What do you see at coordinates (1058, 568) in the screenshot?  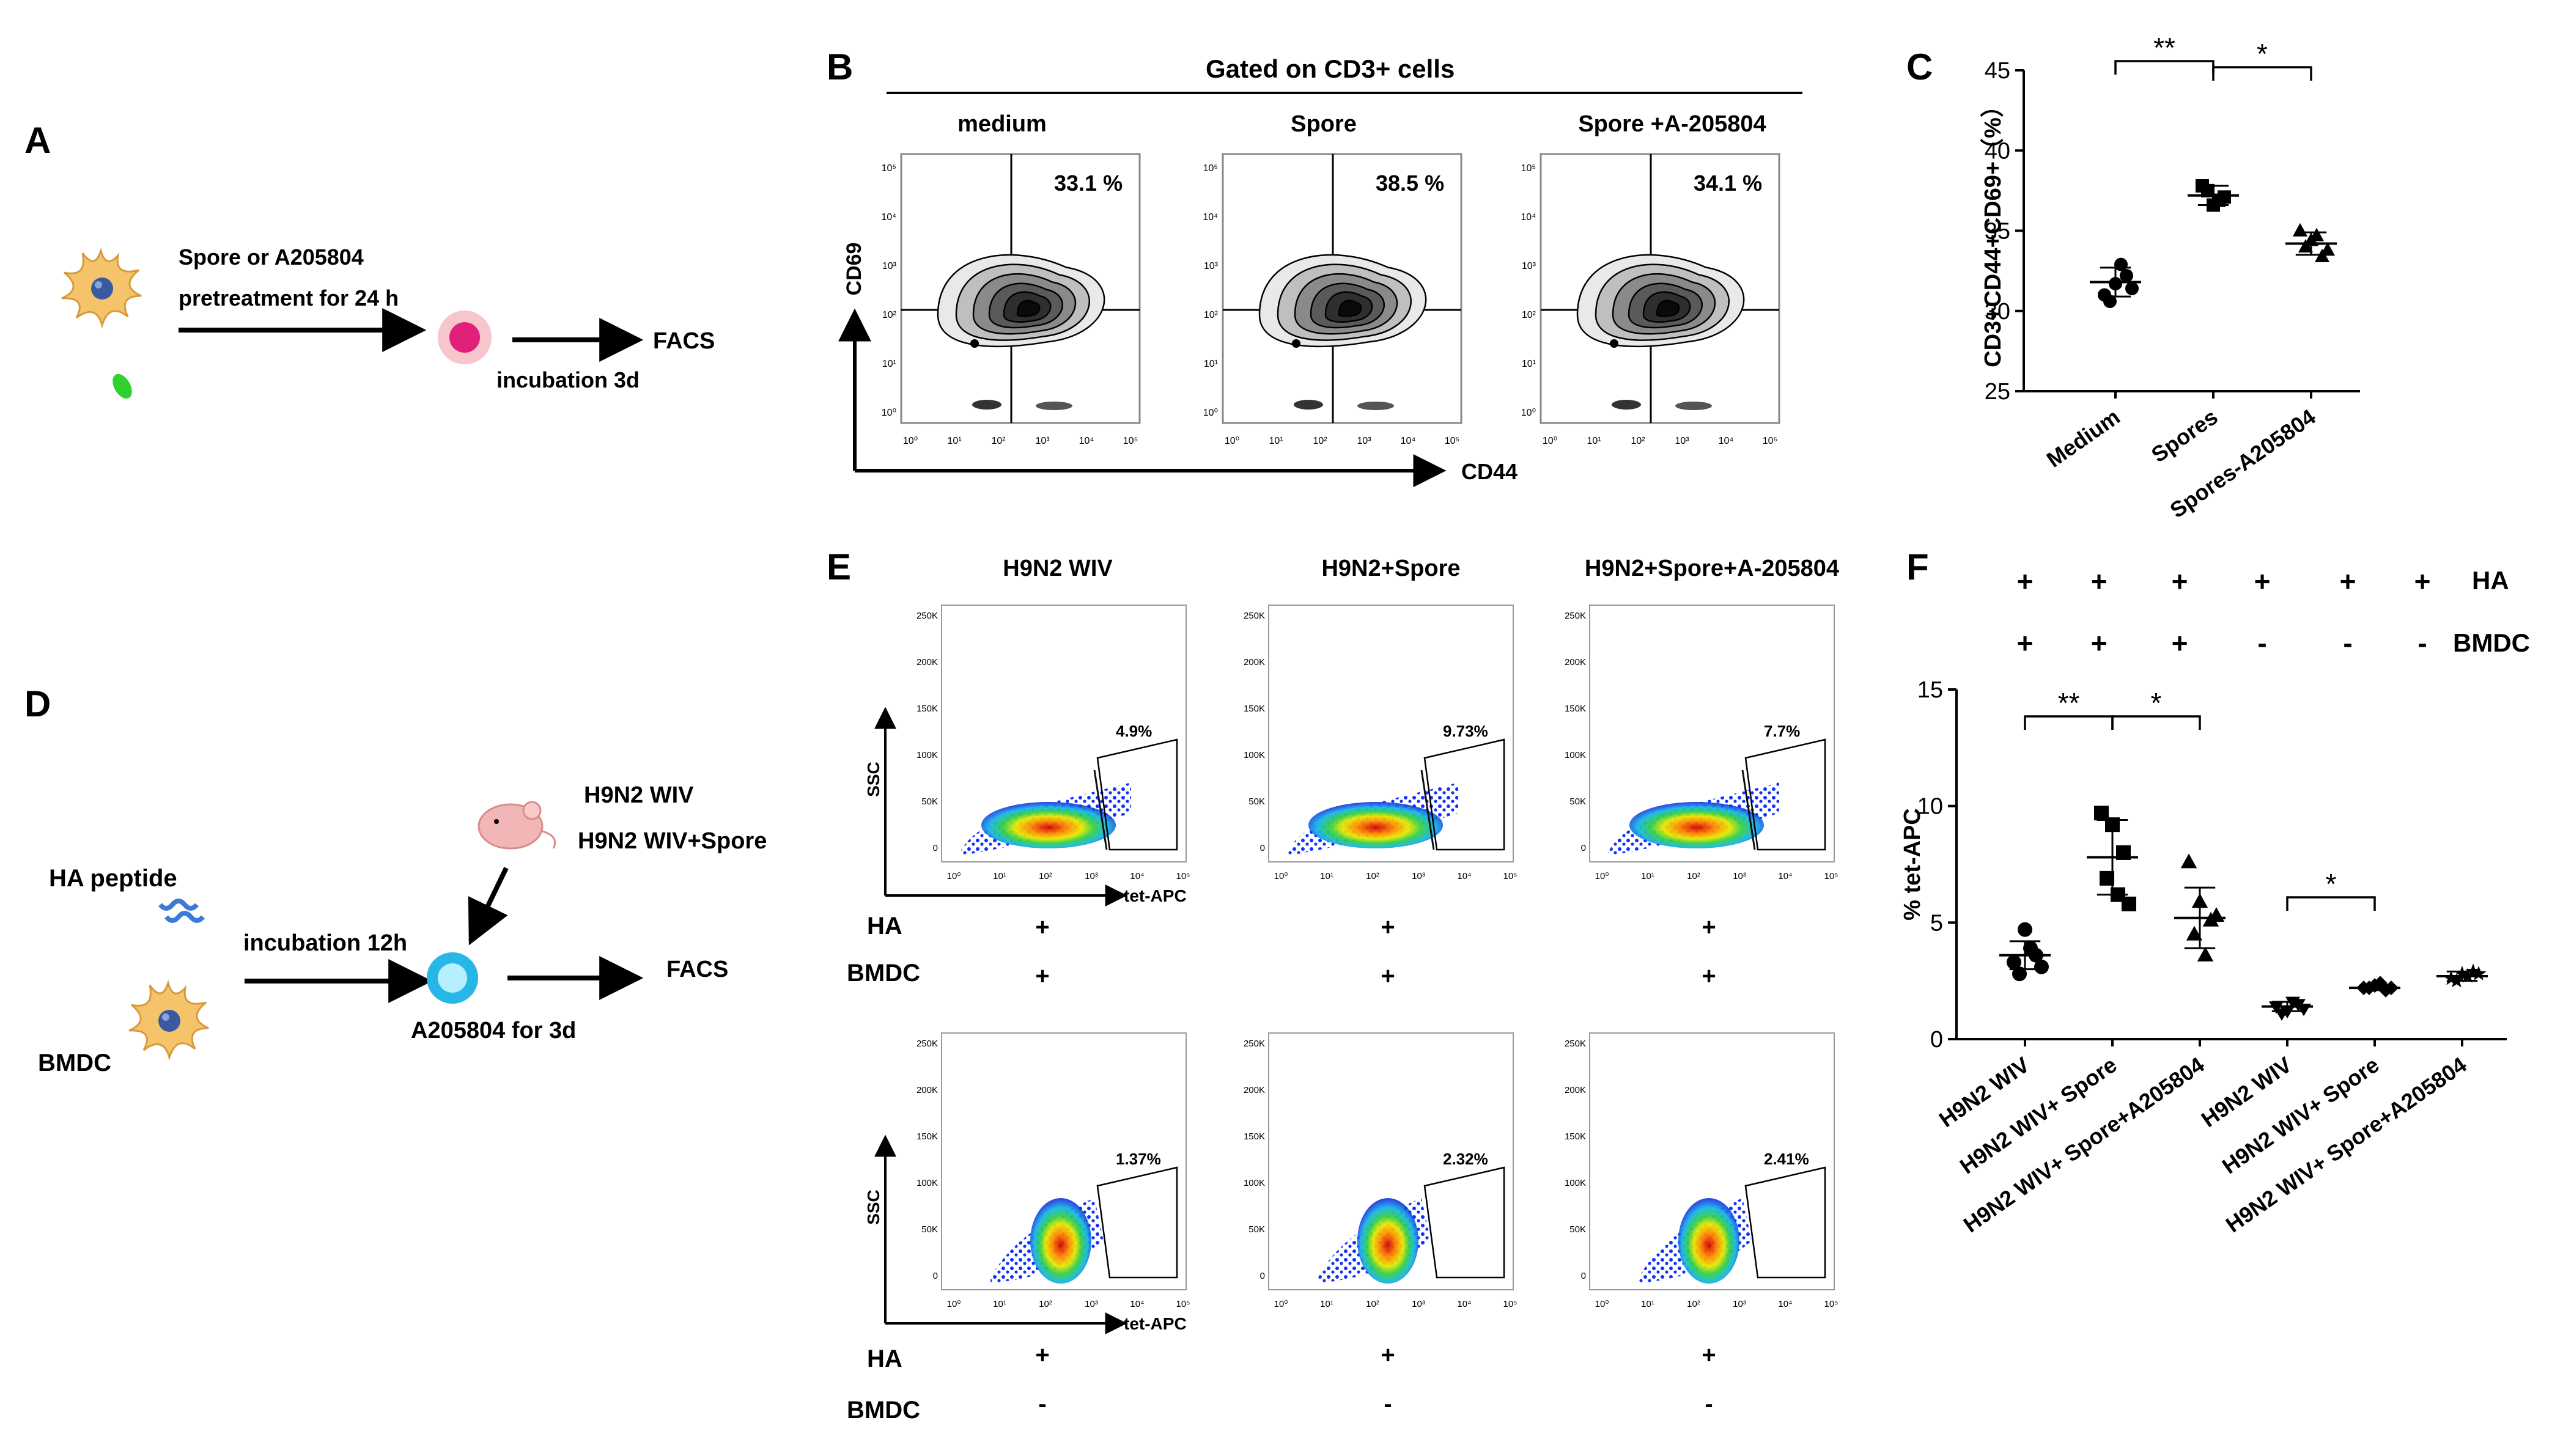 I see `panel-e-column-title: H9N2 WIV` at bounding box center [1058, 568].